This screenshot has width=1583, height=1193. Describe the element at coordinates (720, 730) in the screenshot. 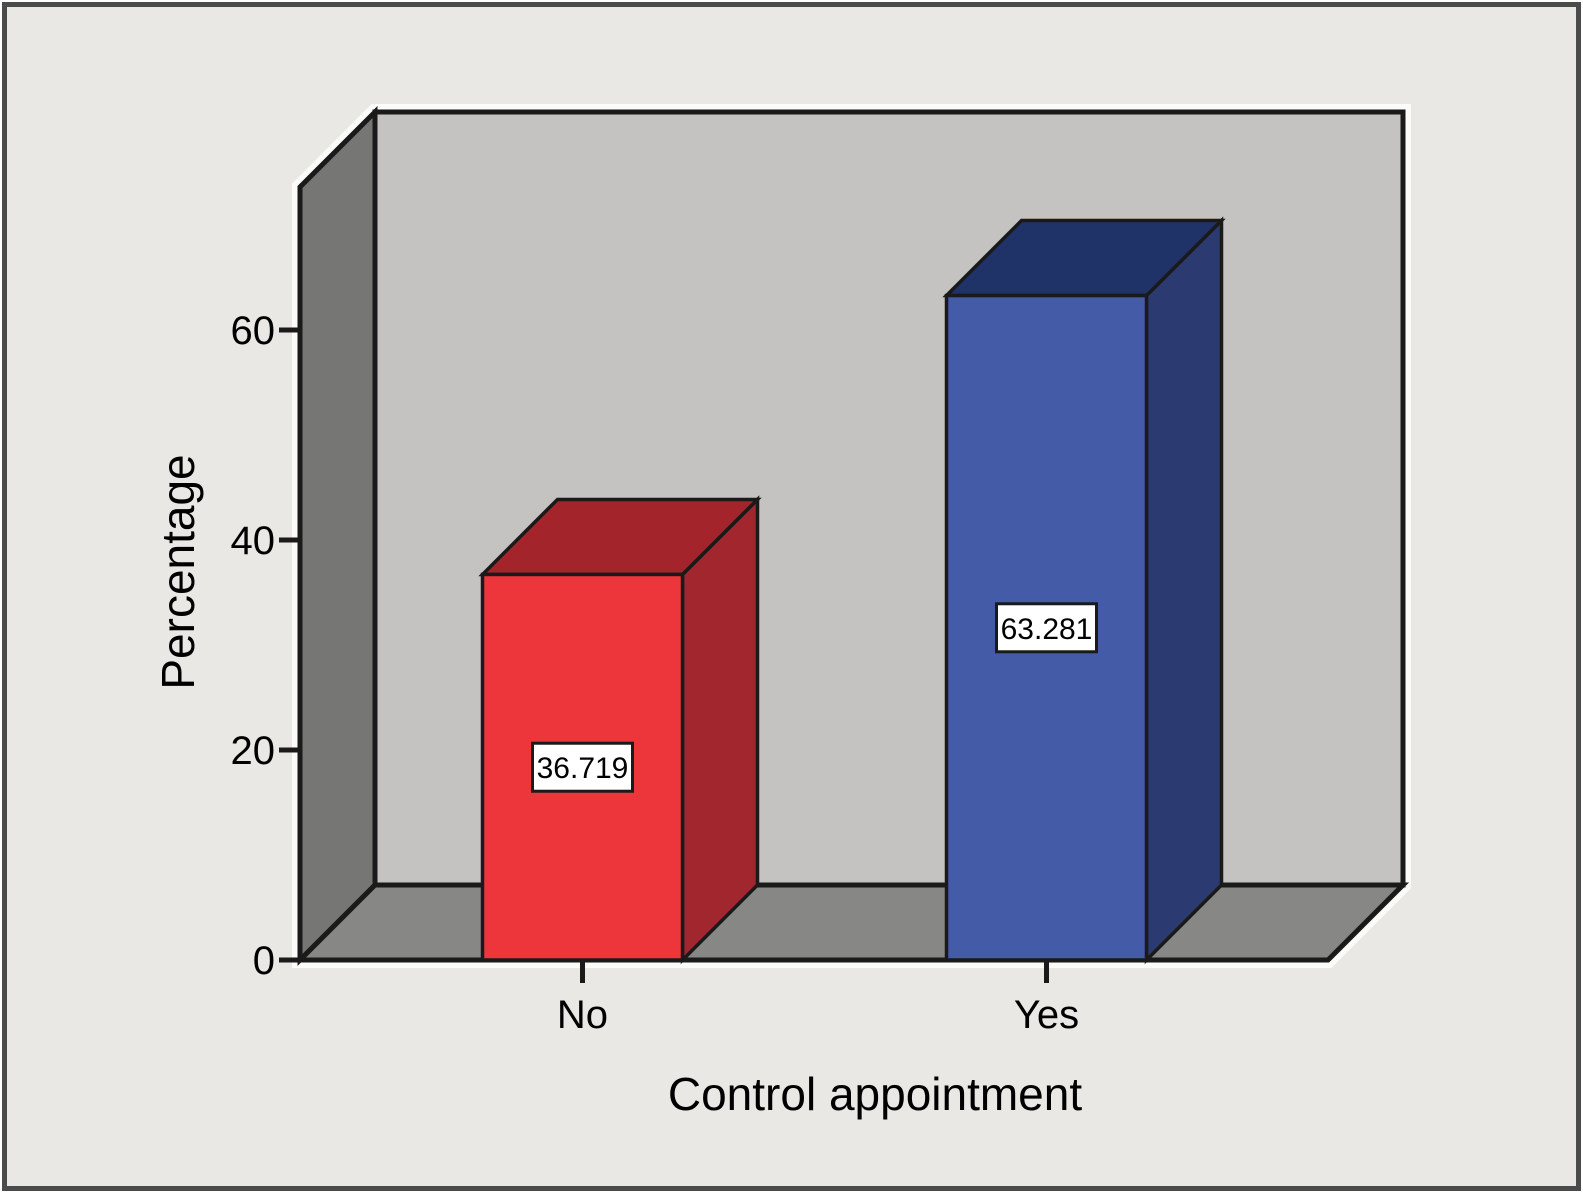

I see `bar-side-face-no` at that location.